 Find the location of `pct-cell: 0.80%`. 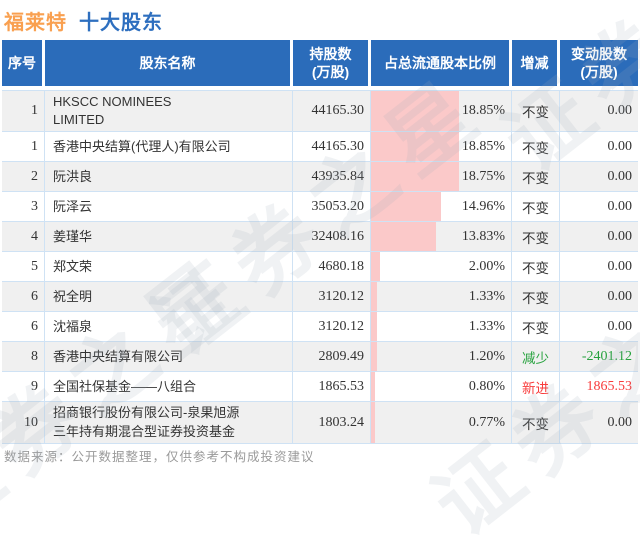

pct-cell: 0.80% is located at coordinates (441, 387).